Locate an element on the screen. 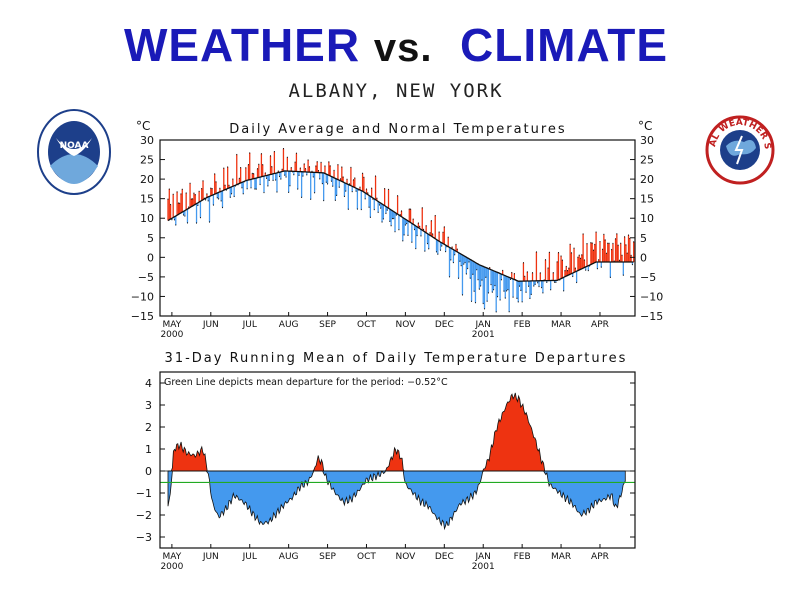 This screenshot has height=612, width=792. noaa-logo: NOAA is located at coordinates (74, 152).